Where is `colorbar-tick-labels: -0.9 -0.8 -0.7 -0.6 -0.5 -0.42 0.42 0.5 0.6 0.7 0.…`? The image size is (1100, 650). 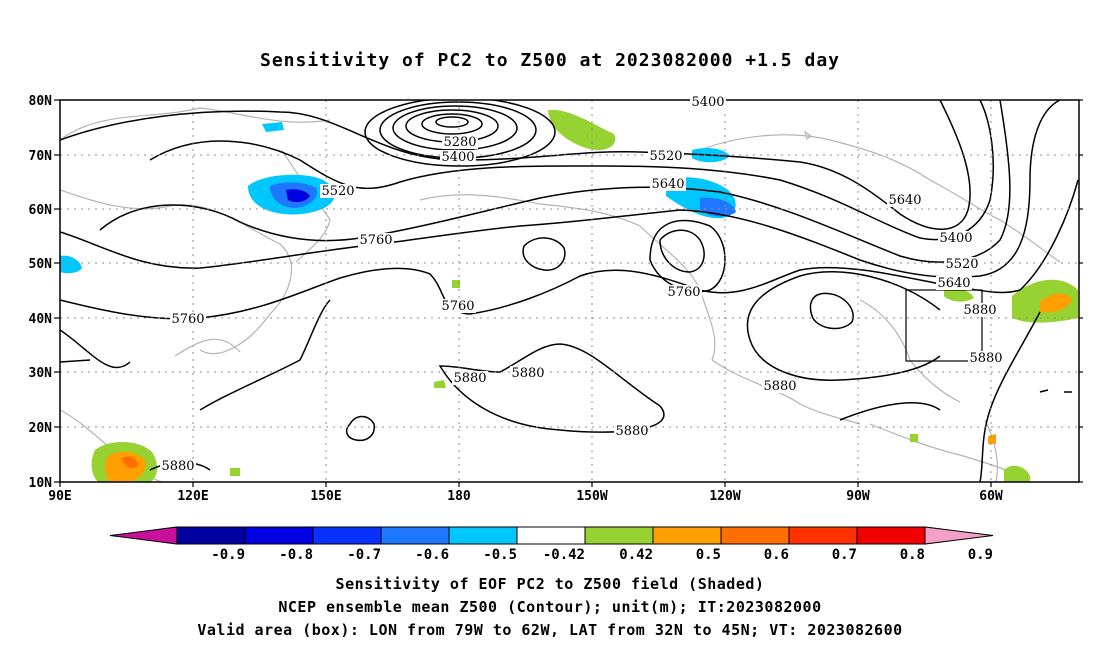
colorbar-tick-labels: -0.9 -0.8 -0.7 -0.6 -0.5 -0.42 0.42 0.5 0.6 0.7 0.… is located at coordinates (602, 555).